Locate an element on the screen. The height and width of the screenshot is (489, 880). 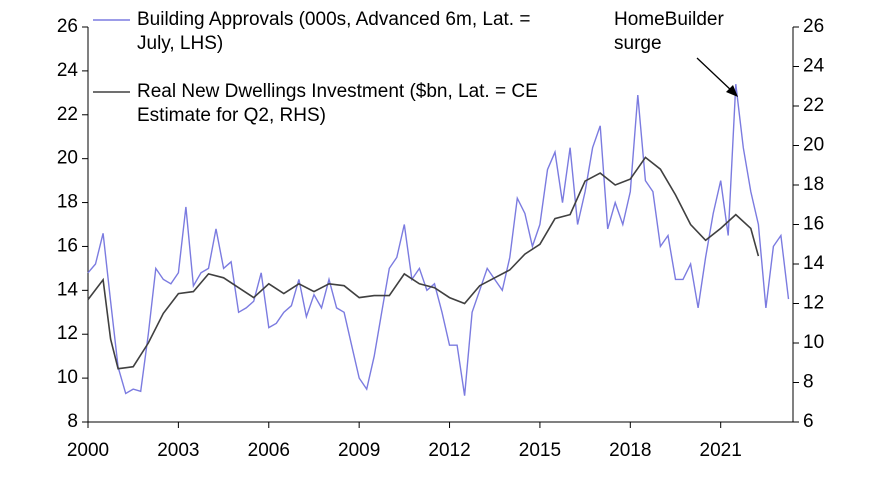
y2-tick-label: 18 is located at coordinates (813, 184).